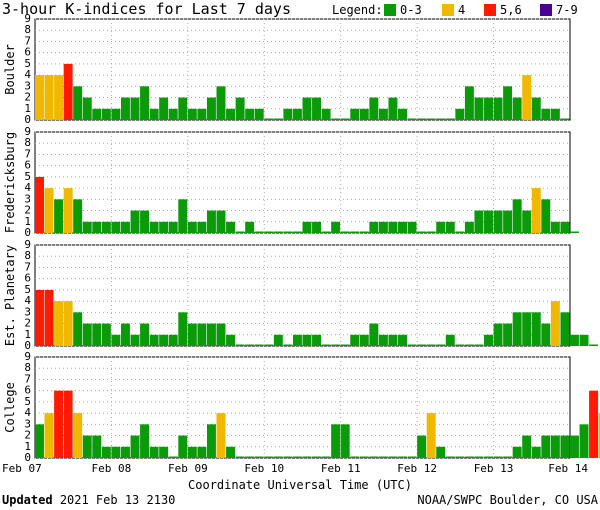 This screenshot has height=510, width=600. What do you see at coordinates (461, 10) in the screenshot?
I see `legend-label-1: 4` at bounding box center [461, 10].